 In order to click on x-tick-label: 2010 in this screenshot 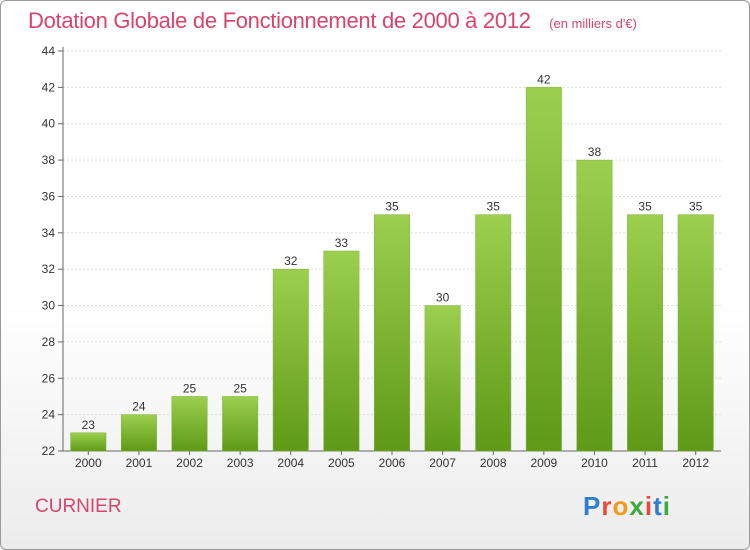, I will do `click(594, 463)`.